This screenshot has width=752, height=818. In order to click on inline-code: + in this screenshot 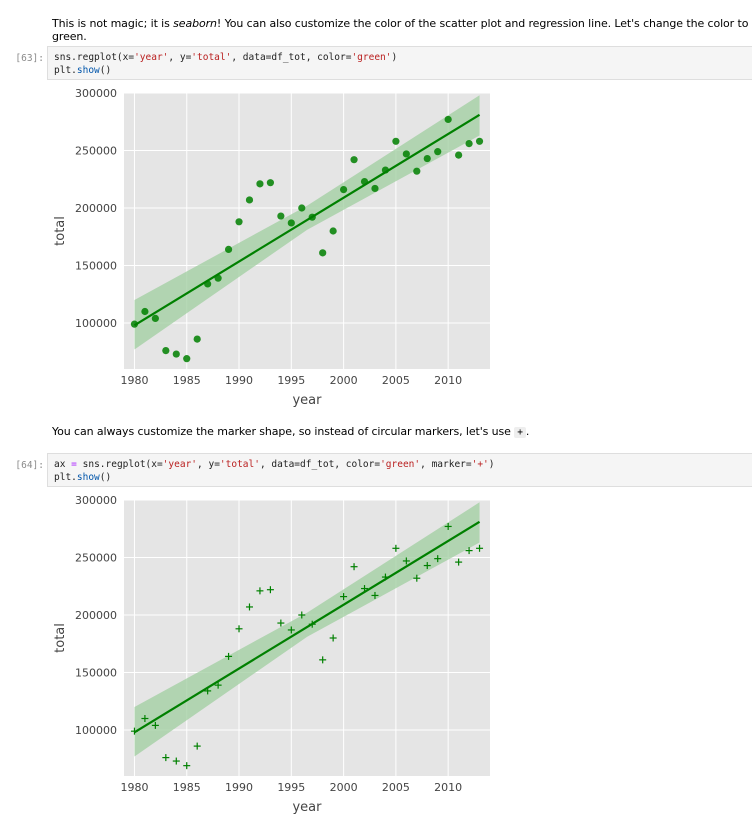, I will do `click(520, 432)`.